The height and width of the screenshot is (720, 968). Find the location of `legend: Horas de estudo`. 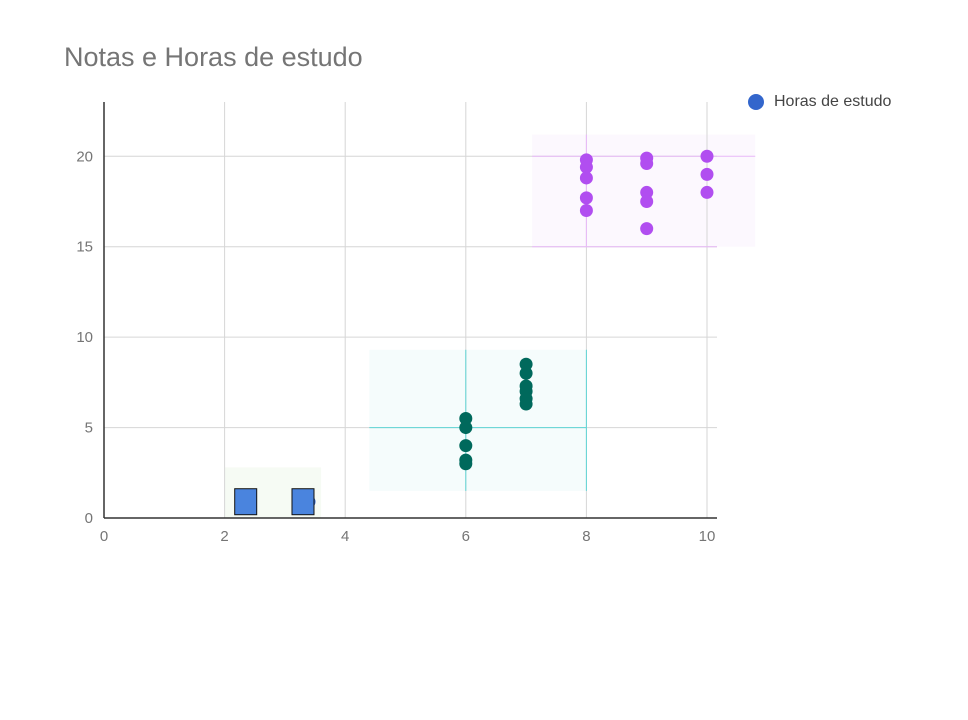

legend: Horas de estudo is located at coordinates (819, 102).